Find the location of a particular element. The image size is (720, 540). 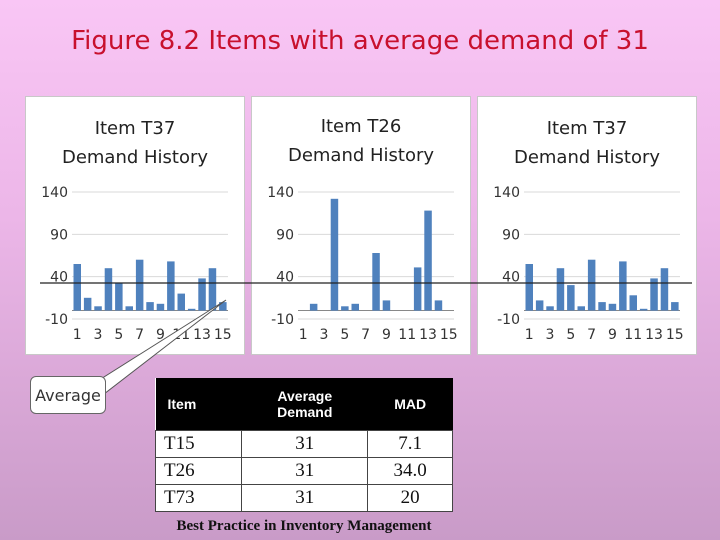

table-row: T26 31 34.0 is located at coordinates (303, 471).